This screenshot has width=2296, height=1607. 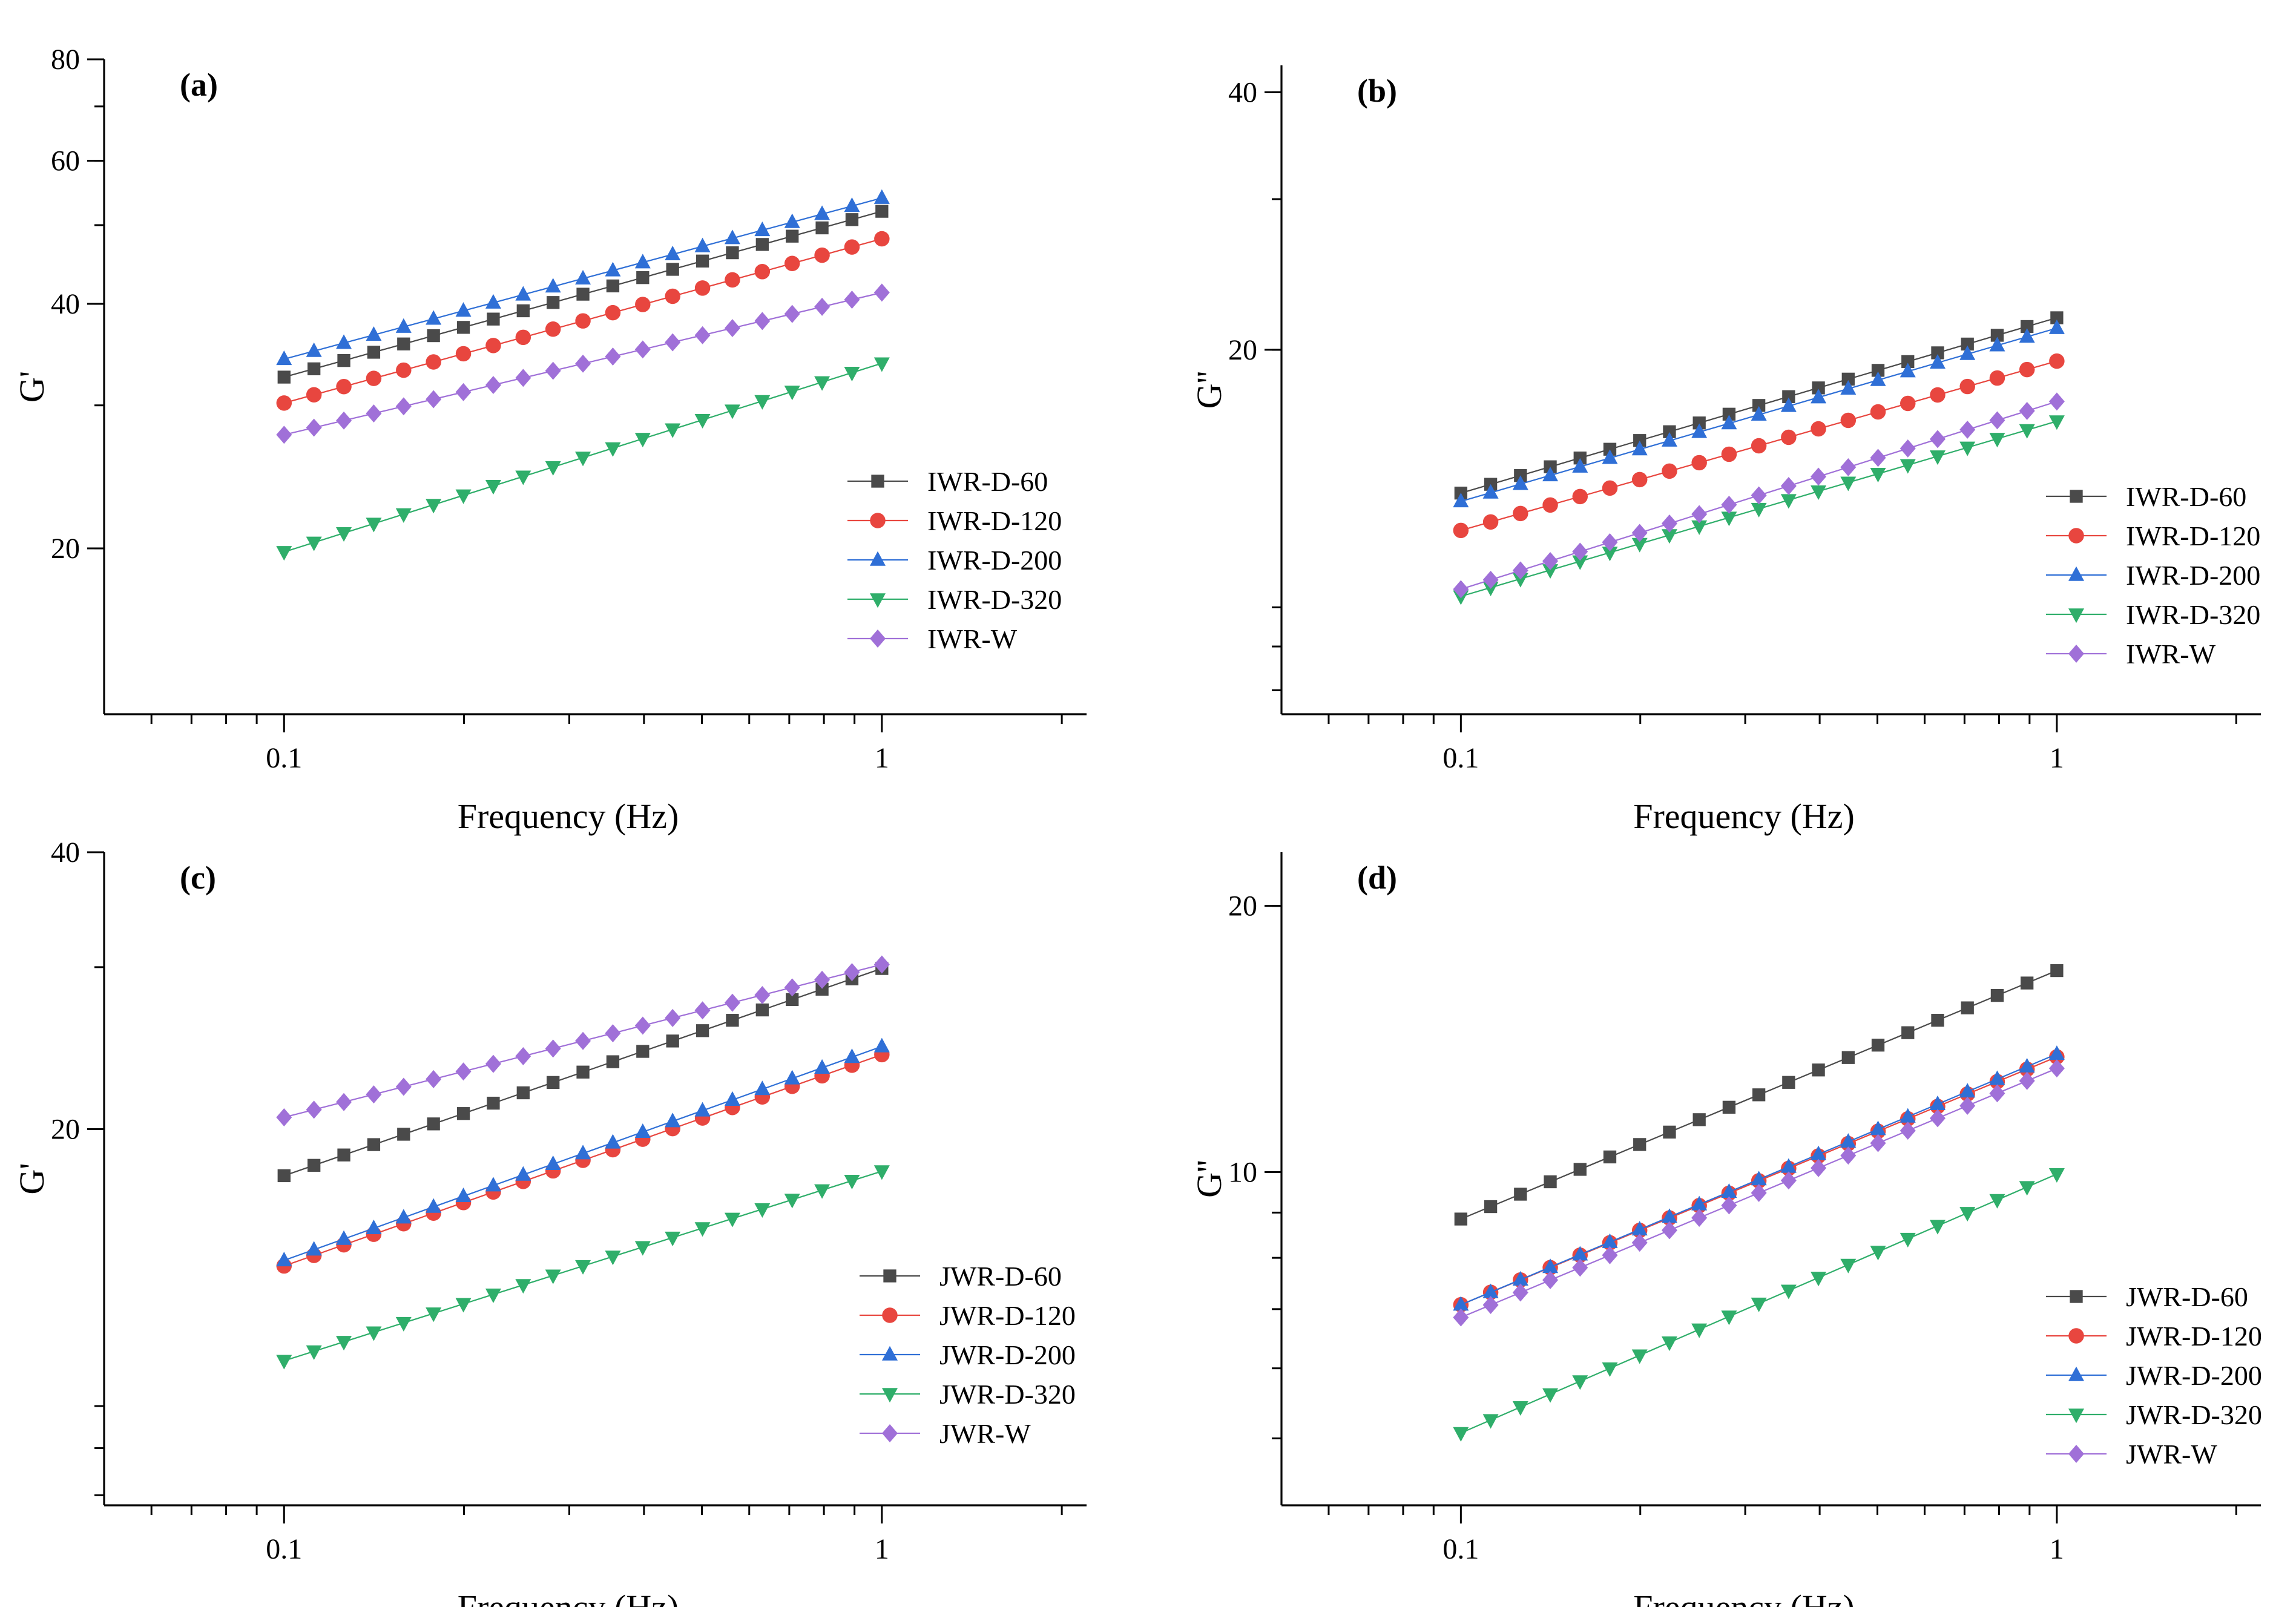 What do you see at coordinates (1007, 1355) in the screenshot?
I see `legend-label: JWR-D-200` at bounding box center [1007, 1355].